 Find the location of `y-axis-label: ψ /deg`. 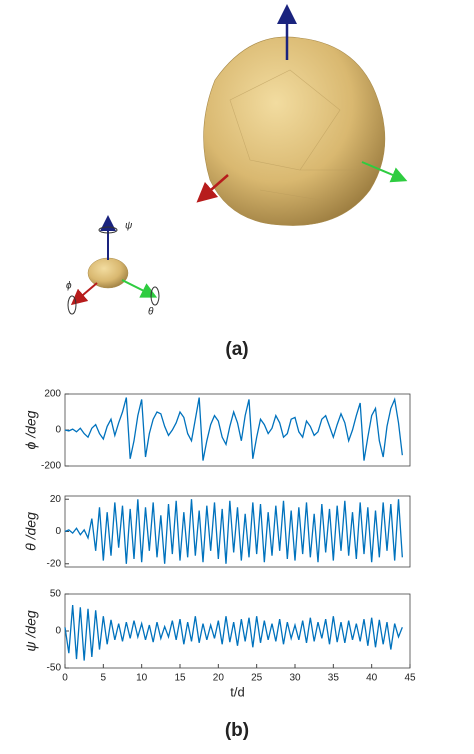

y-axis-label: ψ /deg is located at coordinates (31, 631).